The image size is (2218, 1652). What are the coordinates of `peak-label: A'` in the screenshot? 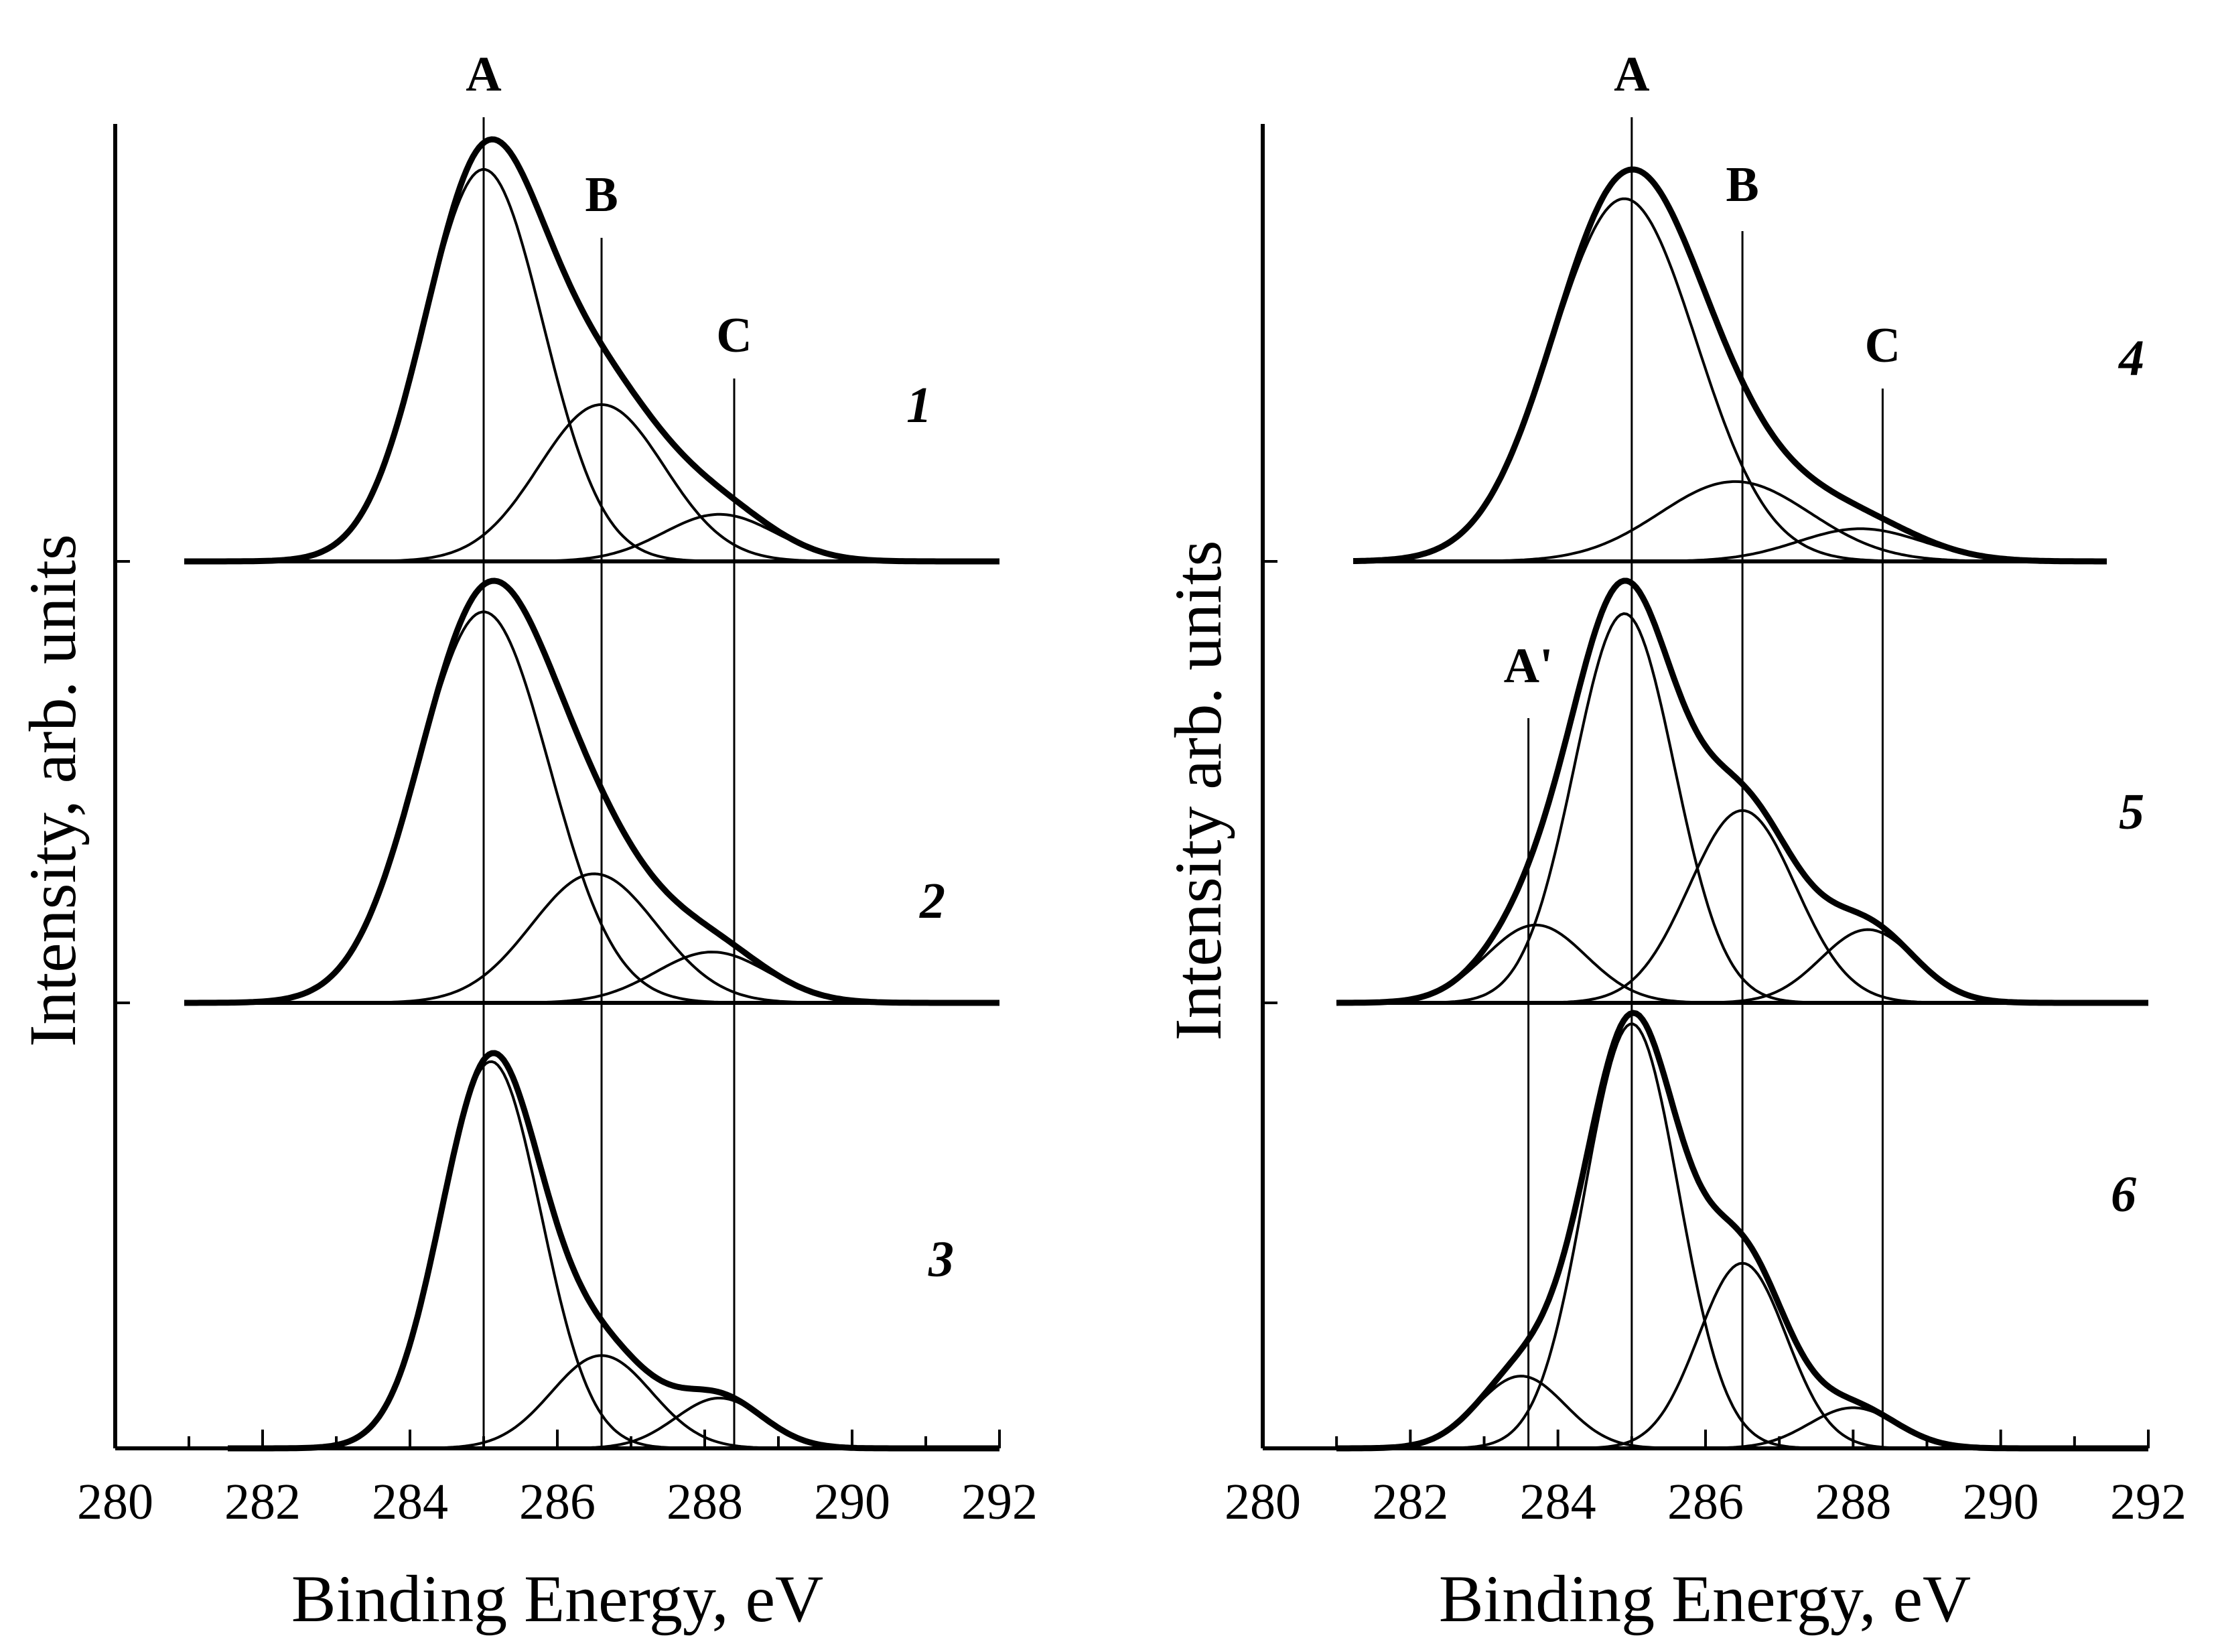 It's located at (1528, 665).